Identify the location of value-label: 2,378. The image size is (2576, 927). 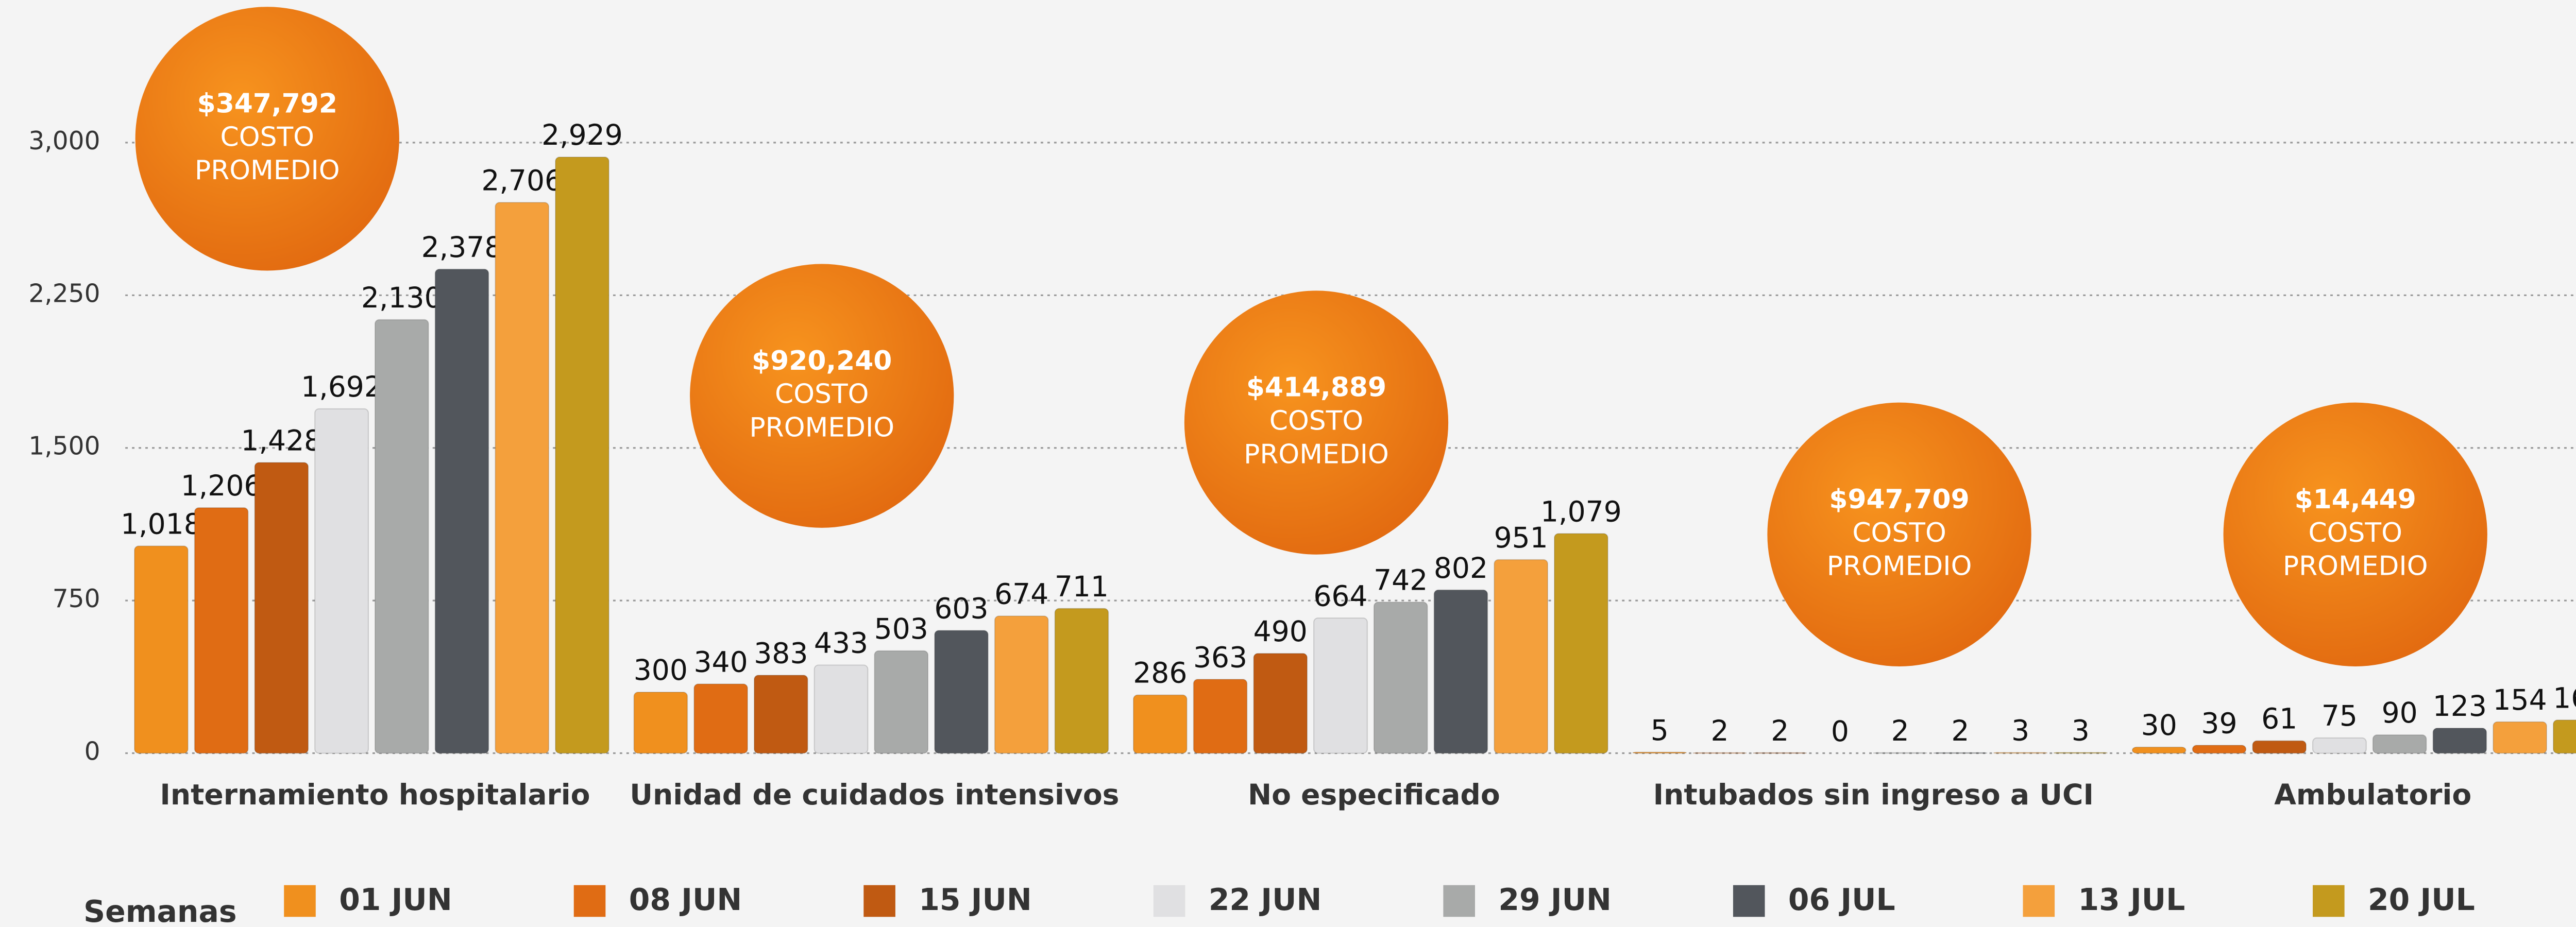
(462, 247).